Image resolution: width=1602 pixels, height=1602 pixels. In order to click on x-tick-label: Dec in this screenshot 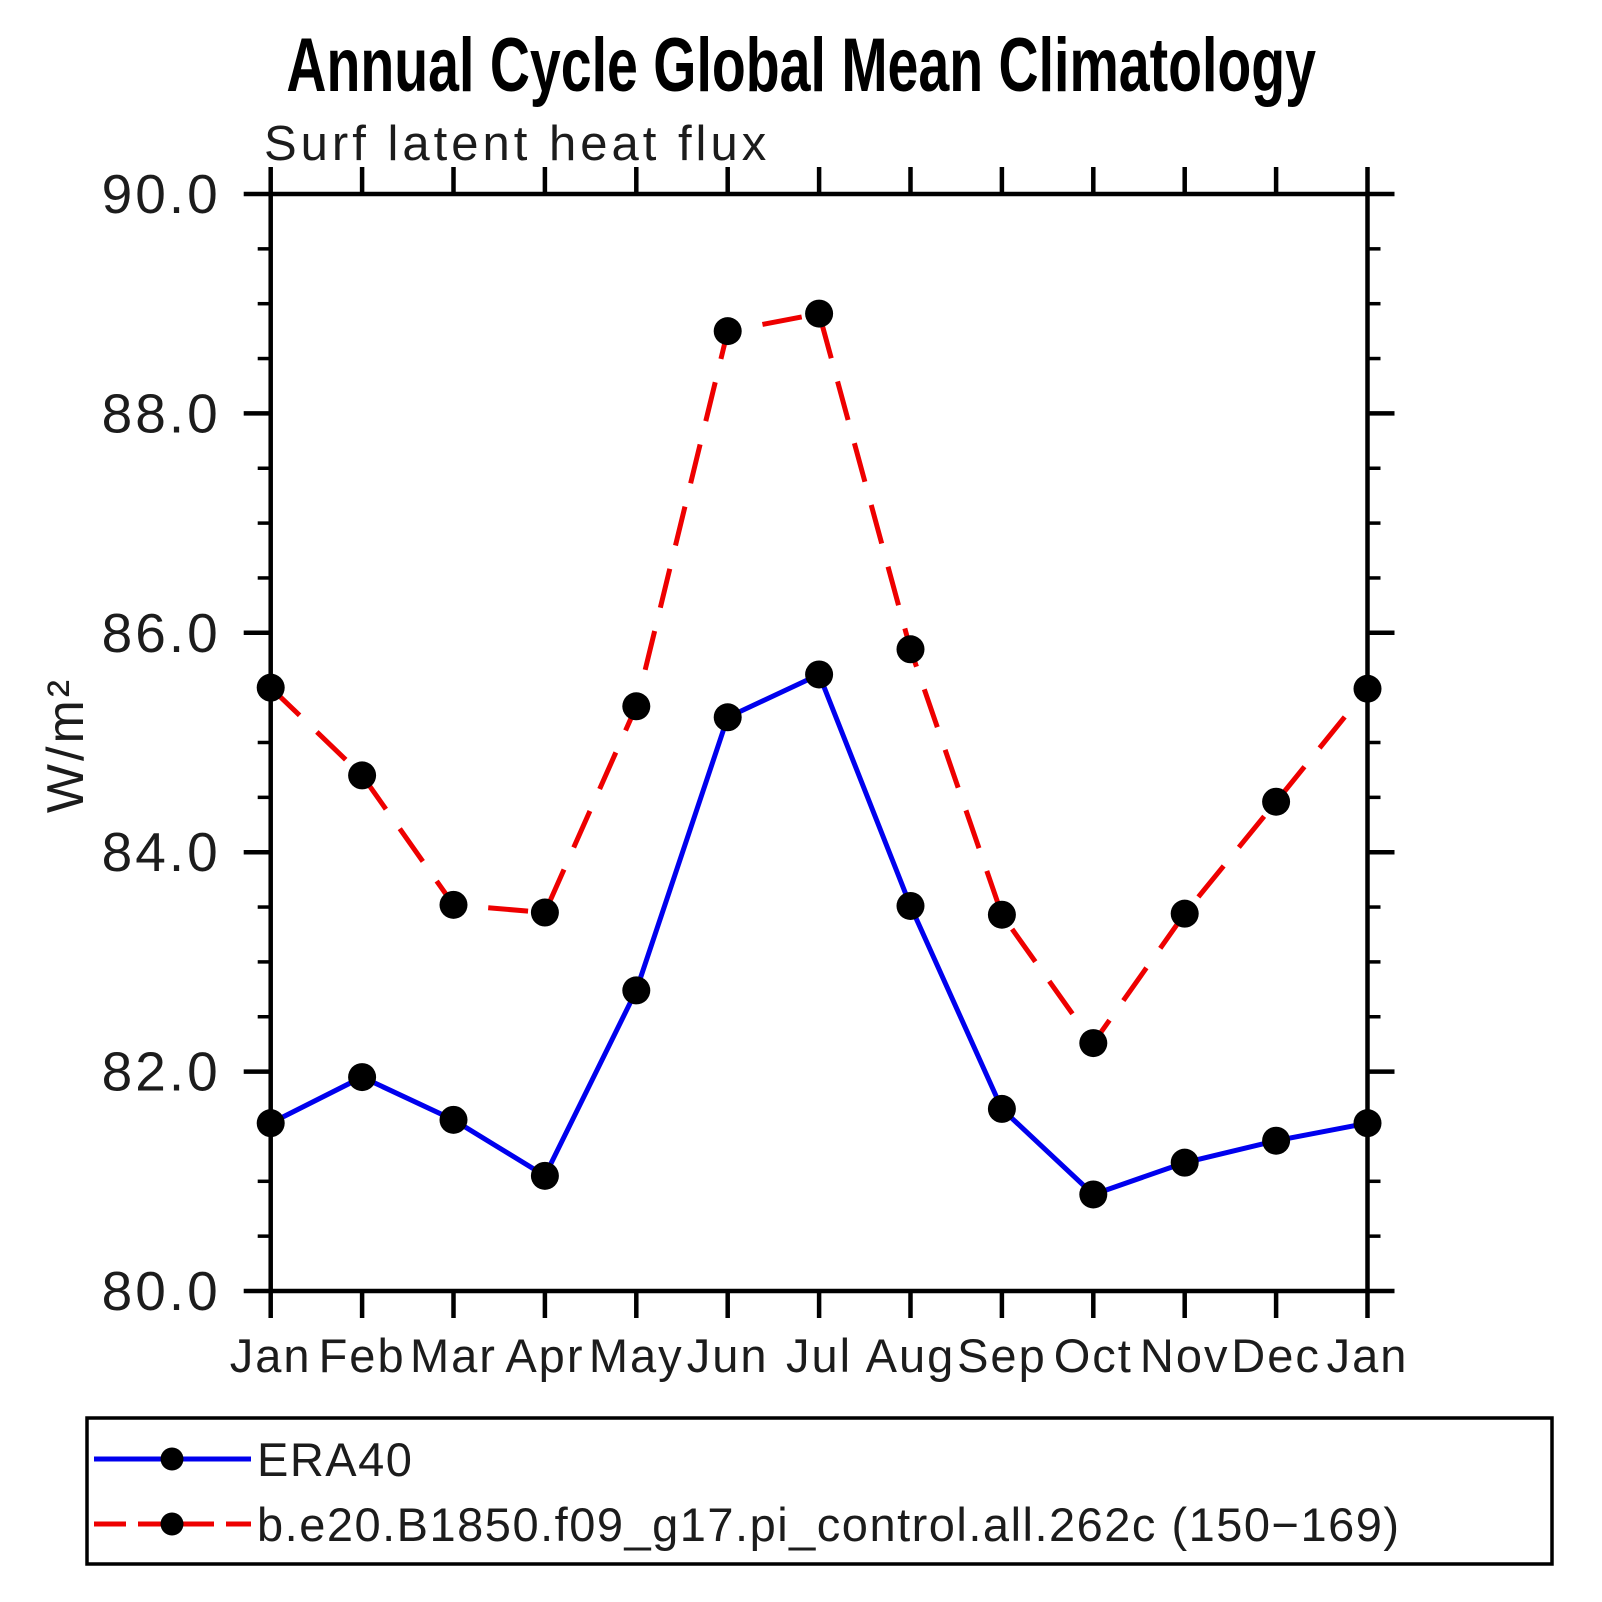, I will do `click(1276, 1355)`.